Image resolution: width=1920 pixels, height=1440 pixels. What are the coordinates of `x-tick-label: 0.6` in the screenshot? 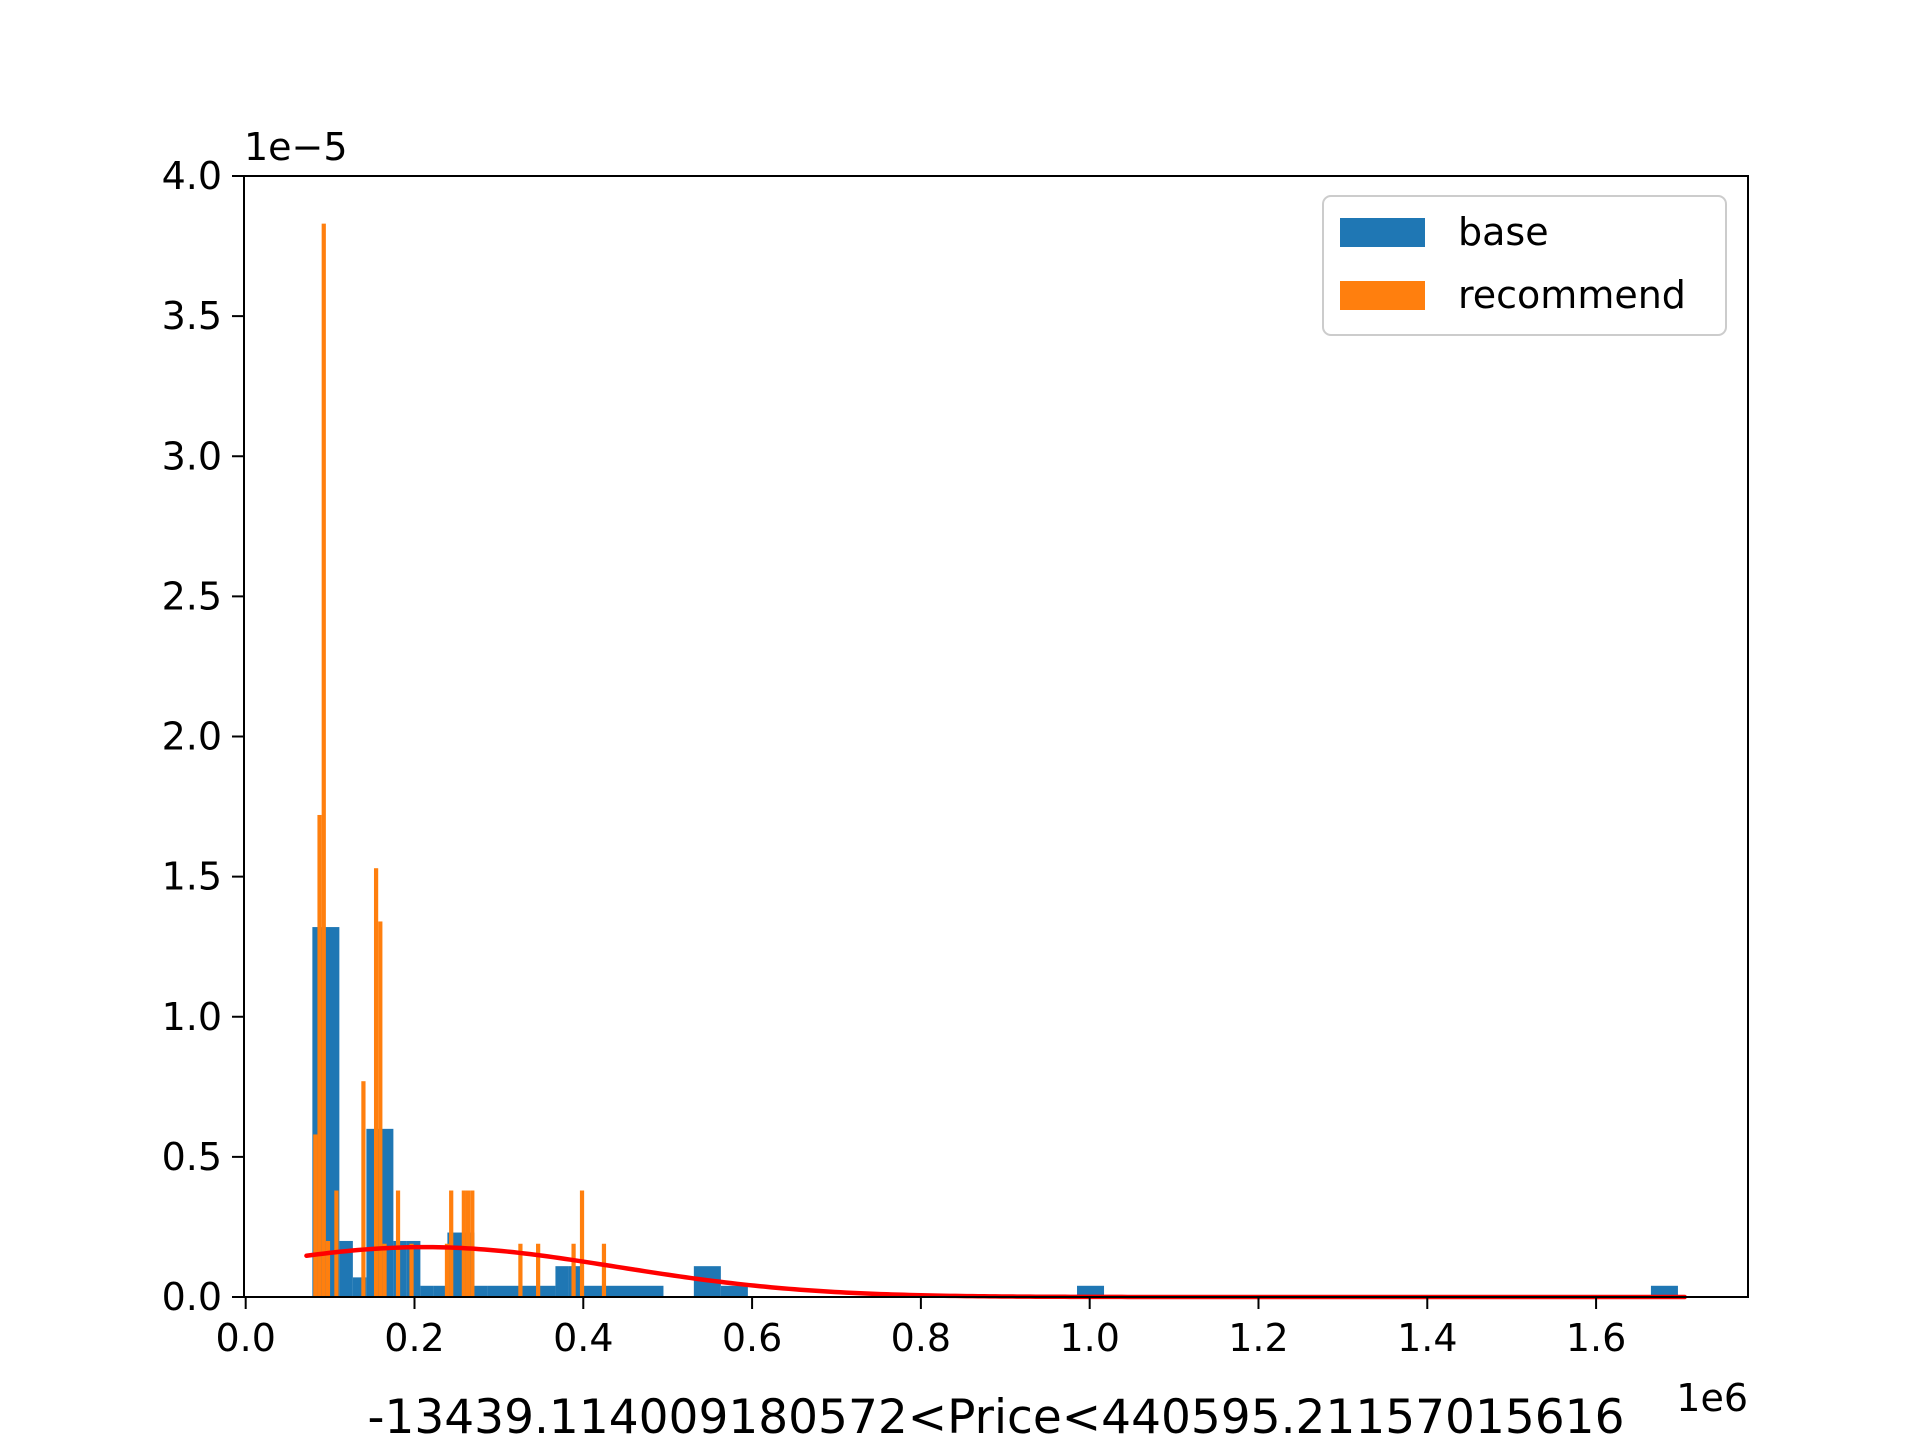 It's located at (752, 1338).